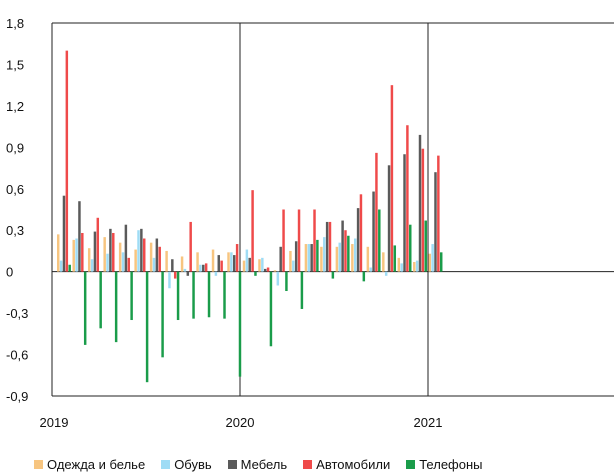 Image resolution: width=614 pixels, height=476 pixels. What do you see at coordinates (15, 147) in the screenshot?
I see `y-tick-label: 0,9` at bounding box center [15, 147].